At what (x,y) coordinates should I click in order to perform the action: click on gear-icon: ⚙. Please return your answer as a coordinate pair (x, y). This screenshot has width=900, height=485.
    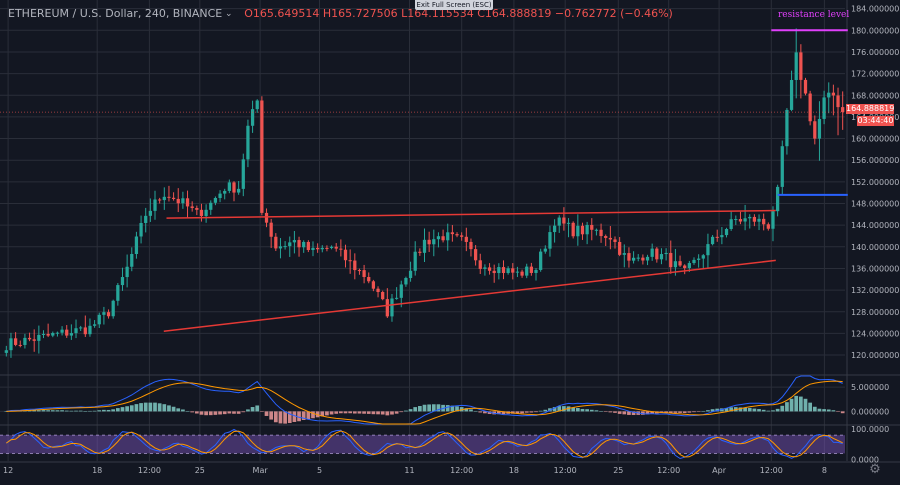
    Looking at the image, I should click on (875, 469).